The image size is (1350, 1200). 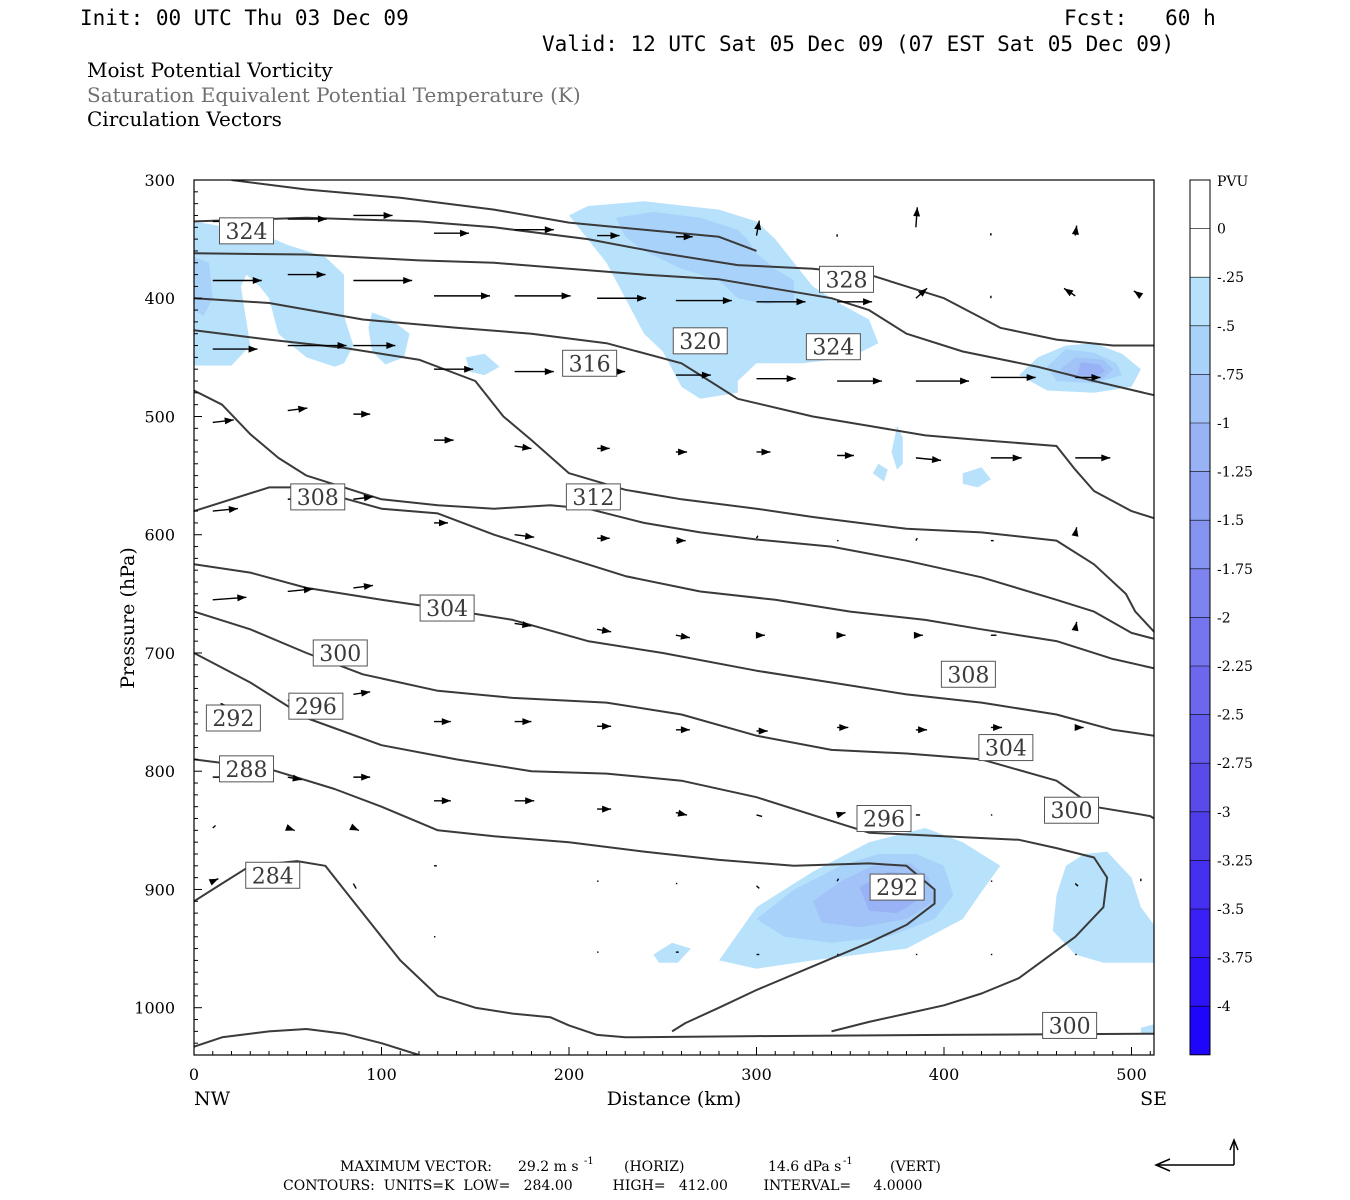 What do you see at coordinates (1224, 424) in the screenshot?
I see `colorbar-label: -1` at bounding box center [1224, 424].